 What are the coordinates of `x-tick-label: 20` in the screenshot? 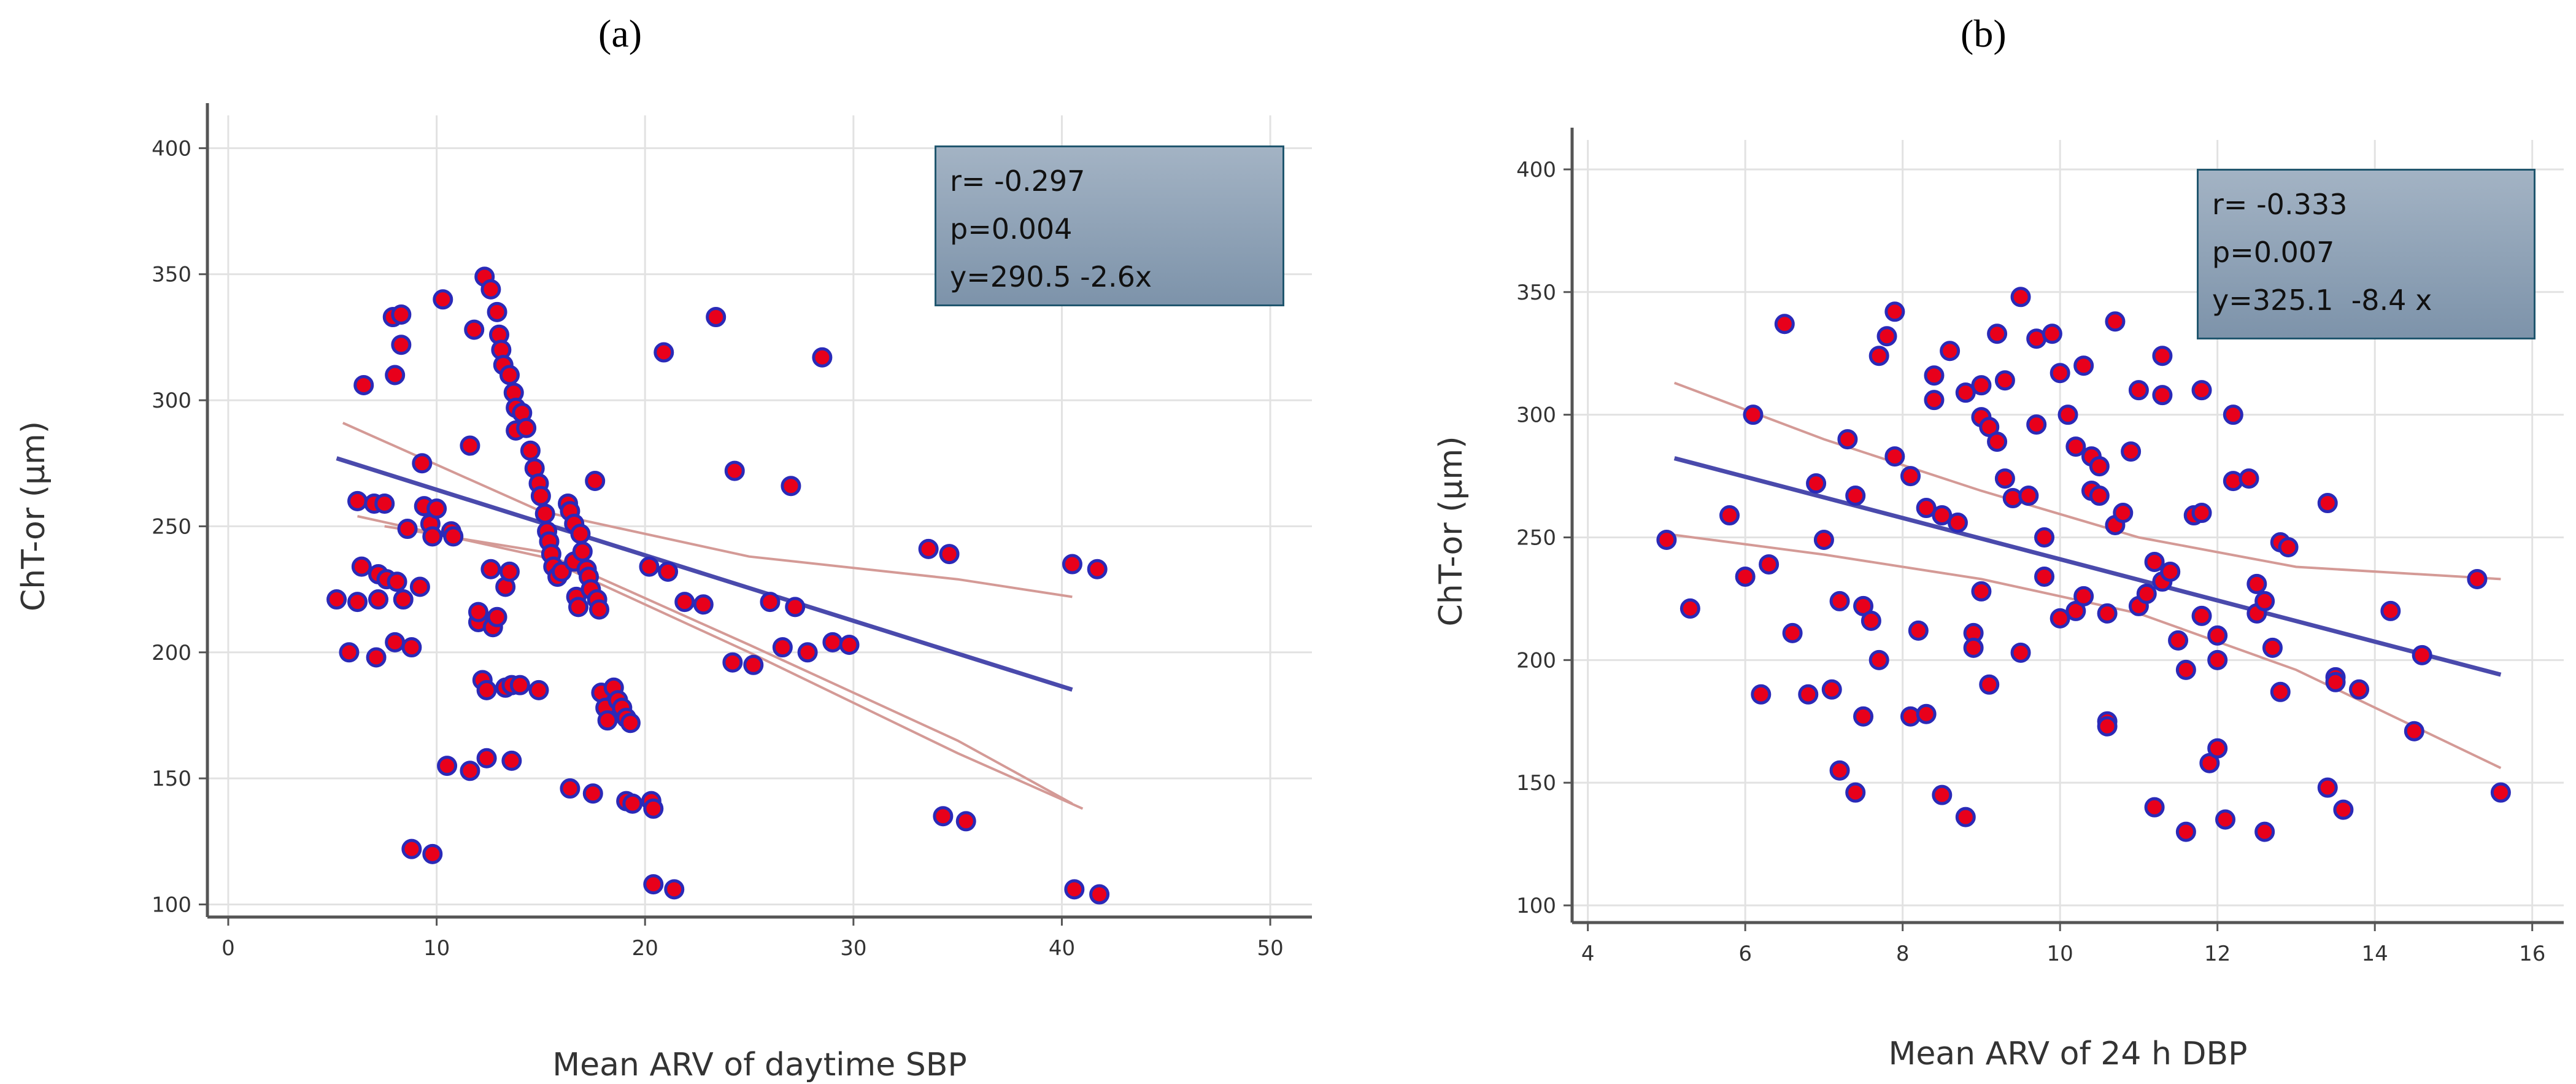 It's located at (645, 948).